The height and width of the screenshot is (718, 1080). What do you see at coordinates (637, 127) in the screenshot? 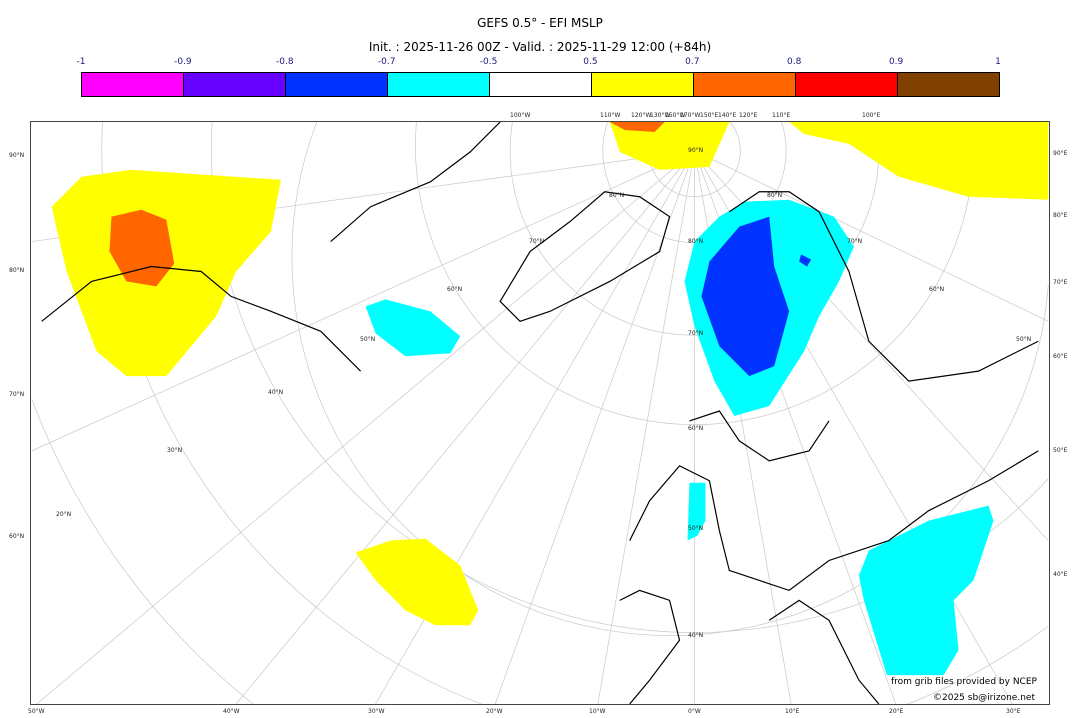
I see `patch-orange-arctic` at bounding box center [637, 127].